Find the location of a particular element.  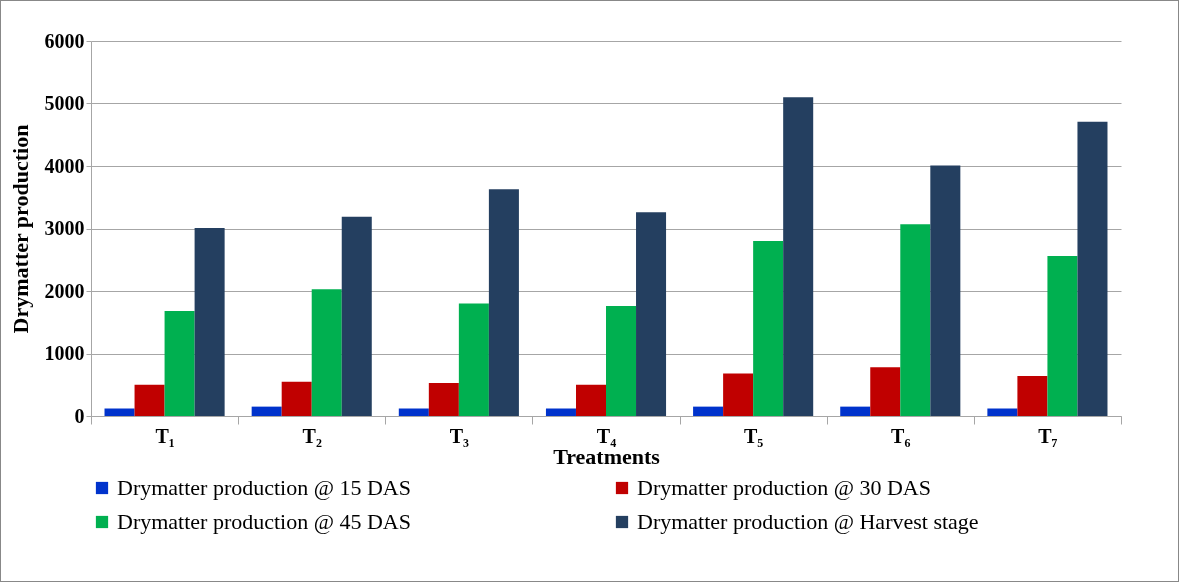

legend-label: Drymatter production @ Harvest stage is located at coordinates (808, 521).